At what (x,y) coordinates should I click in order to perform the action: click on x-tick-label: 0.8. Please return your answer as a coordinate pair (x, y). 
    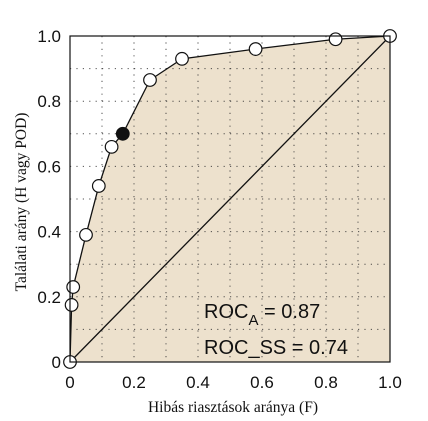
    Looking at the image, I should click on (326, 382).